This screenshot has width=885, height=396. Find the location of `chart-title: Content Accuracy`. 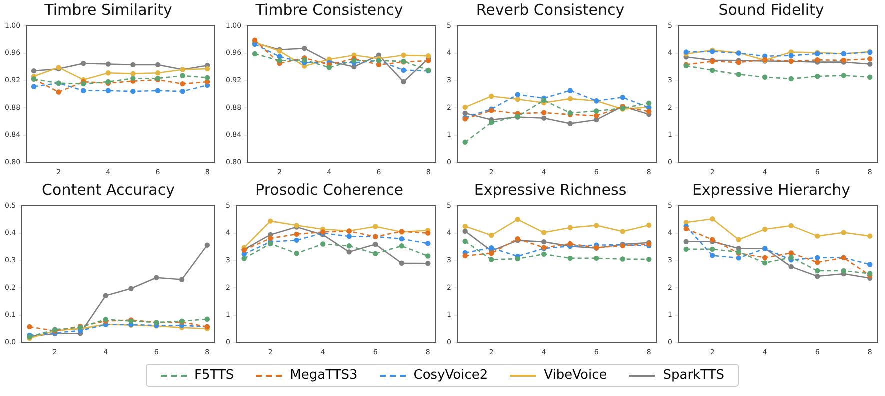

chart-title: Content Accuracy is located at coordinates (109, 189).